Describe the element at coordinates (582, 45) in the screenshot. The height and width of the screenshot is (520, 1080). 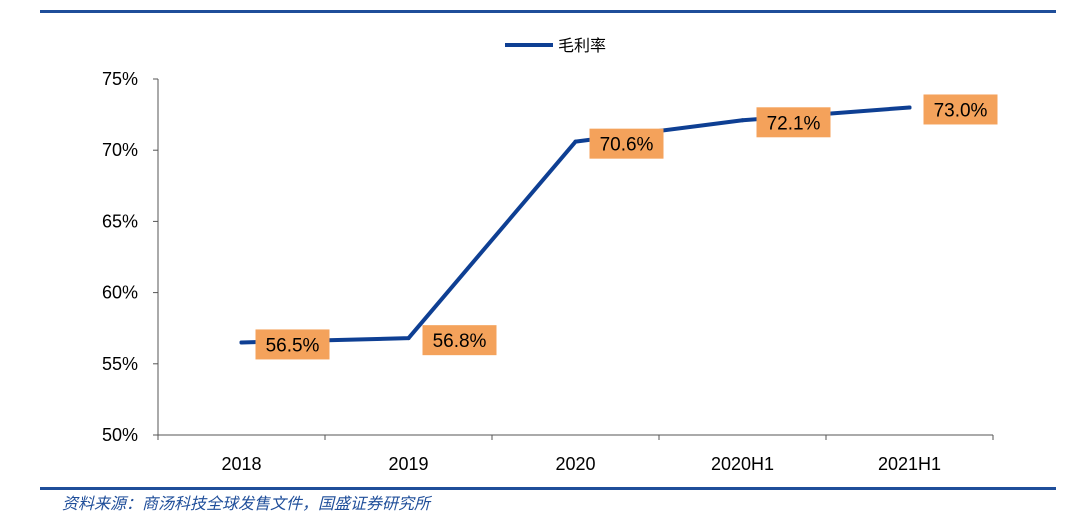
I see `legend-label: 毛利率` at that location.